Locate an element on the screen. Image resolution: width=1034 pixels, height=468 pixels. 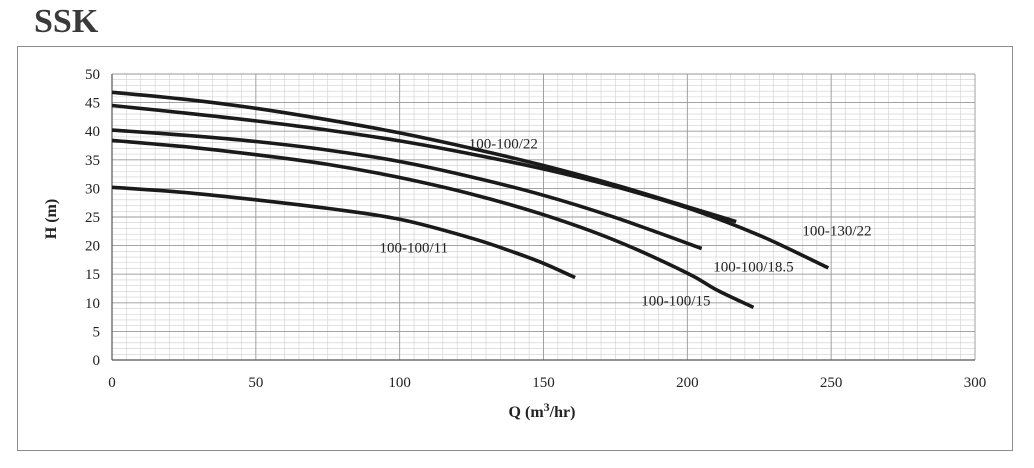
x-tick-label: 100 is located at coordinates (399, 383).